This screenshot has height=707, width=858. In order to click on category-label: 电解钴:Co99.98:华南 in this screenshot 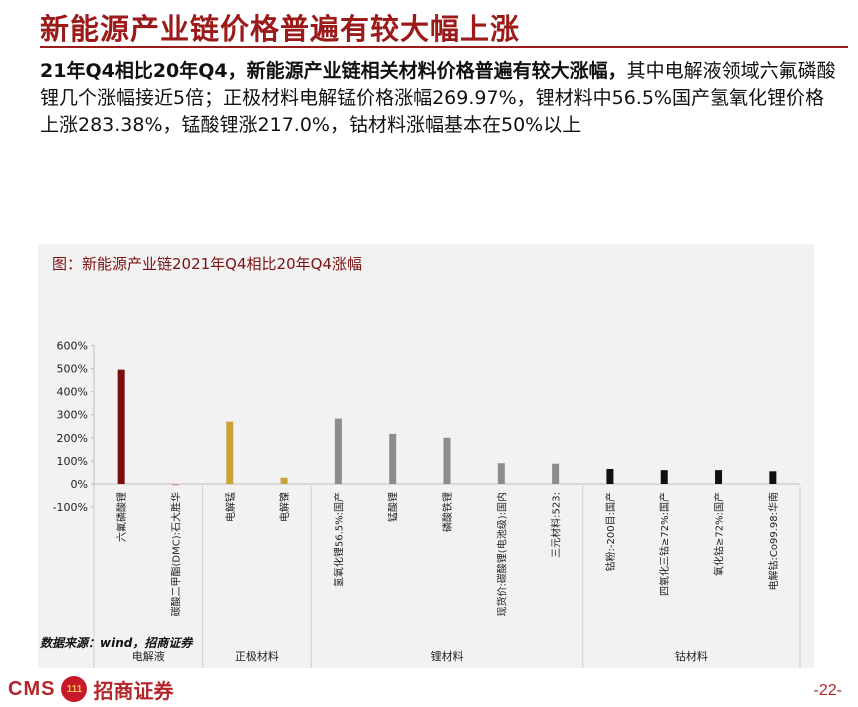, I will do `click(773, 541)`.